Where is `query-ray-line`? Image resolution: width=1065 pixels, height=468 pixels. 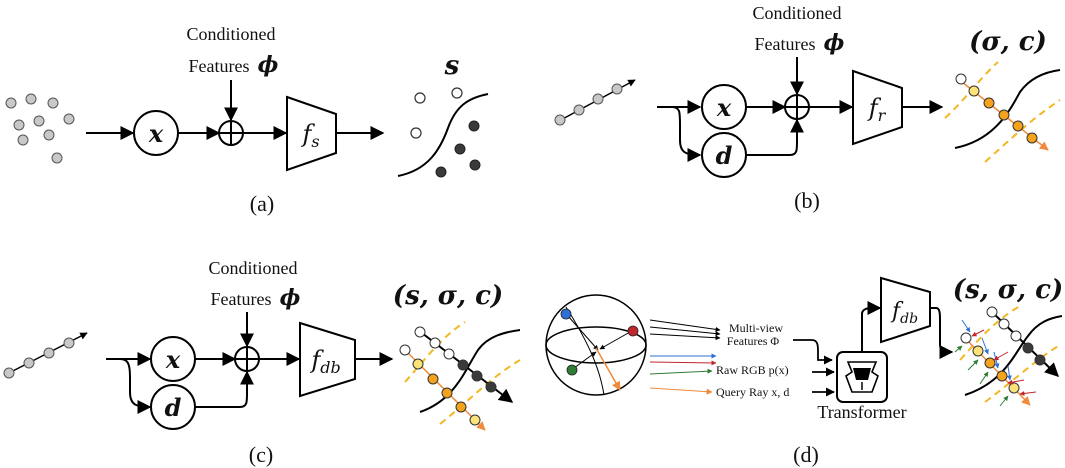
query-ray-line is located at coordinates (681, 391).